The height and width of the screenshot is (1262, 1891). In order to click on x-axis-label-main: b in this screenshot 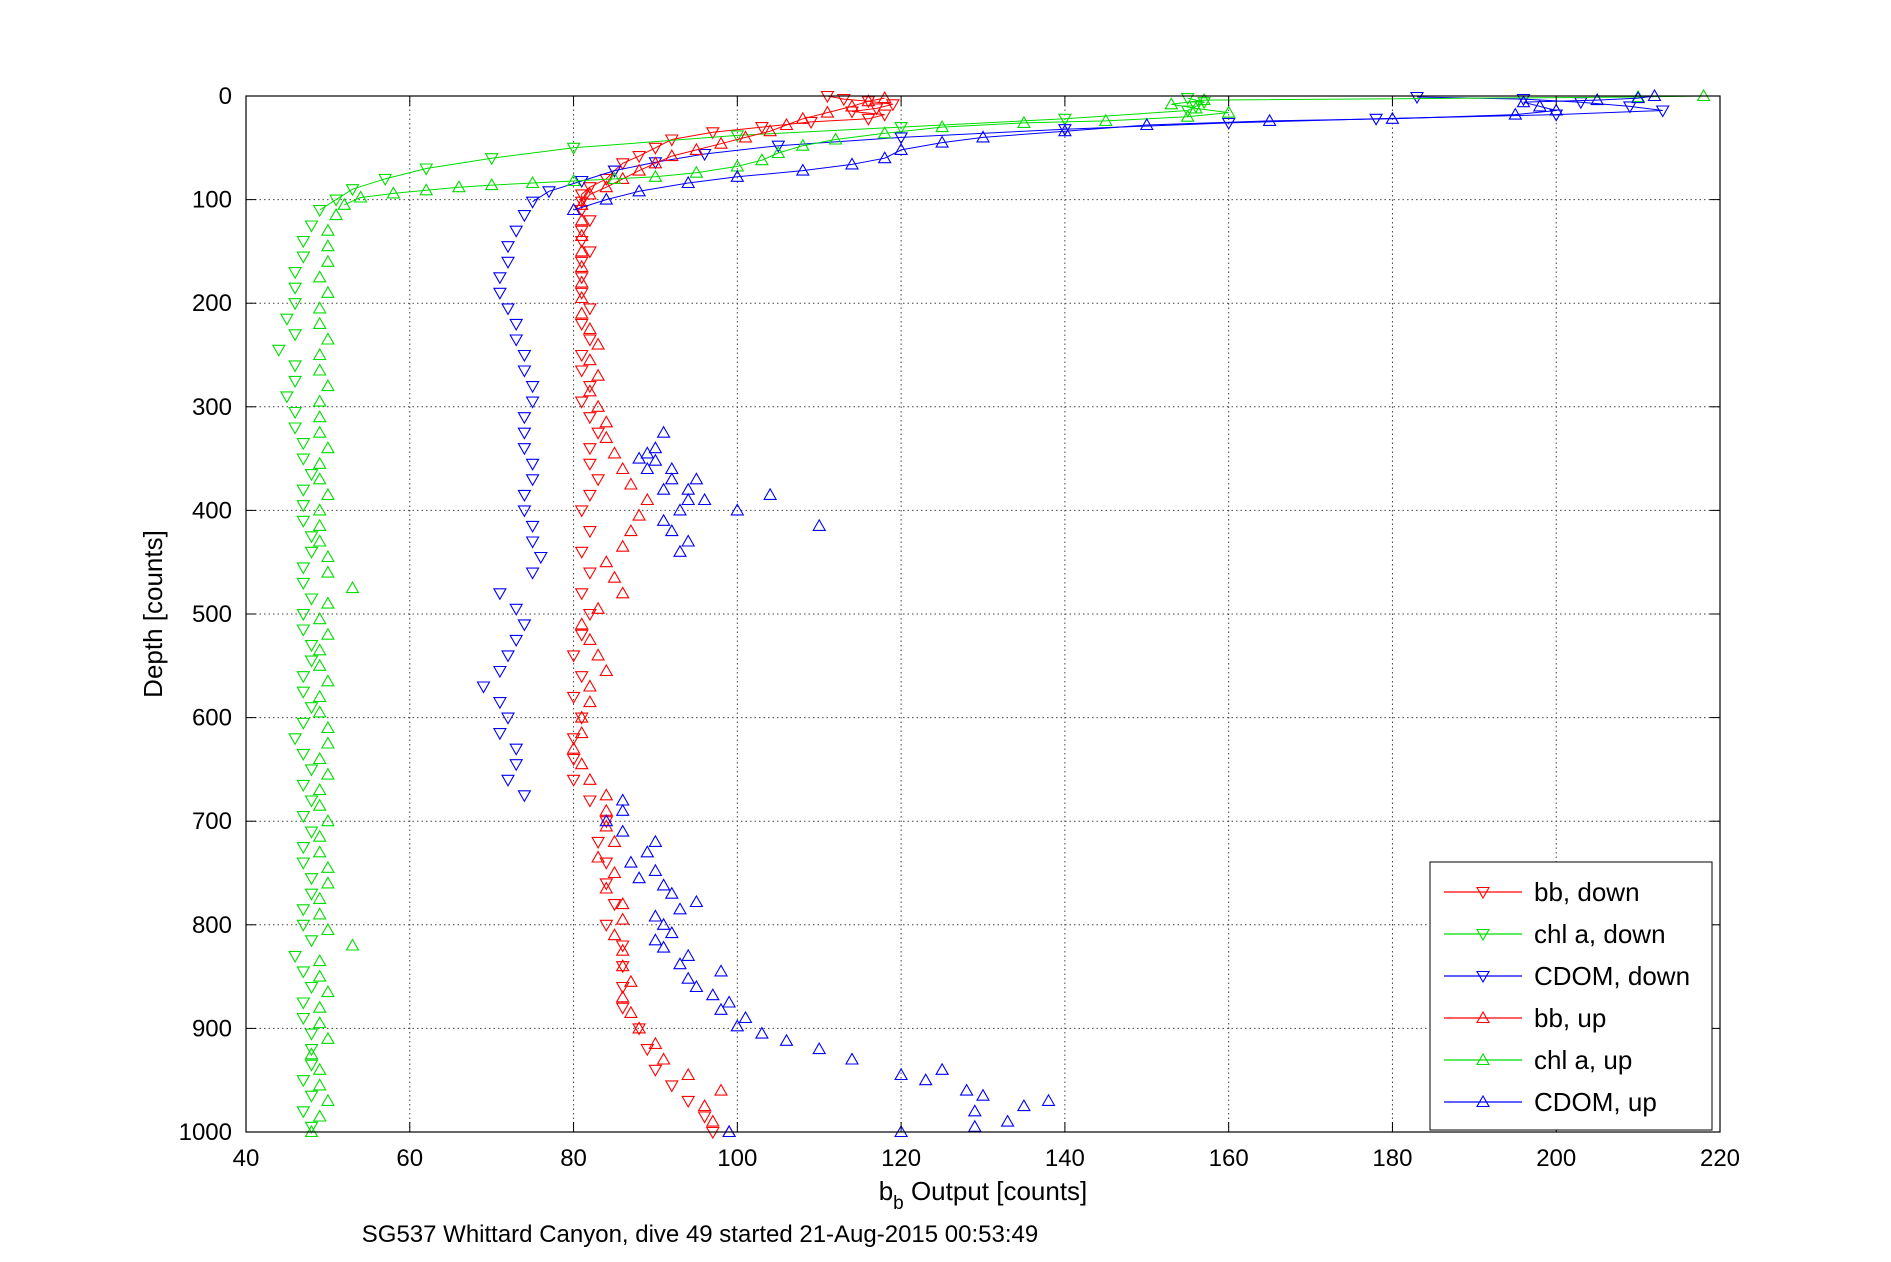, I will do `click(886, 1191)`.